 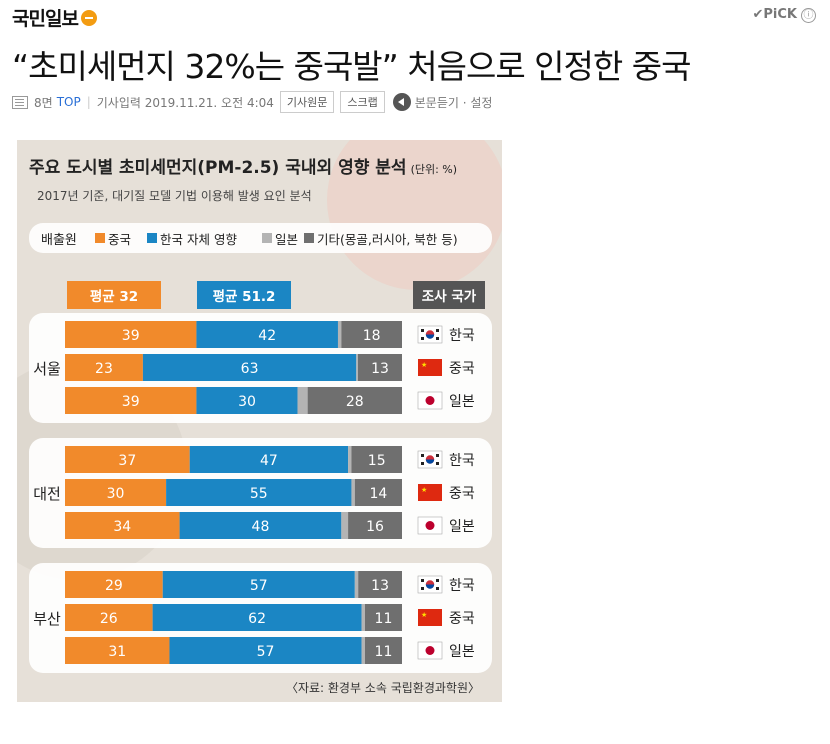 I want to click on newspaper-icon, so click(x=20, y=102).